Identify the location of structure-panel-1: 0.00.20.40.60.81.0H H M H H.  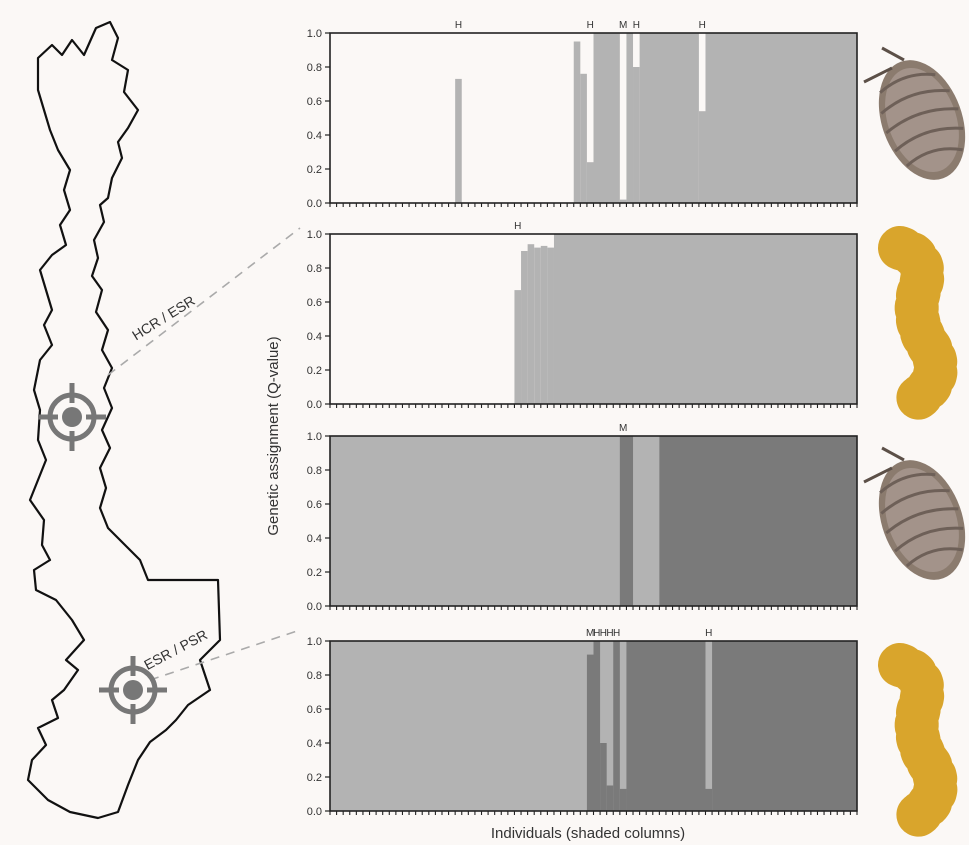
(582, 115).